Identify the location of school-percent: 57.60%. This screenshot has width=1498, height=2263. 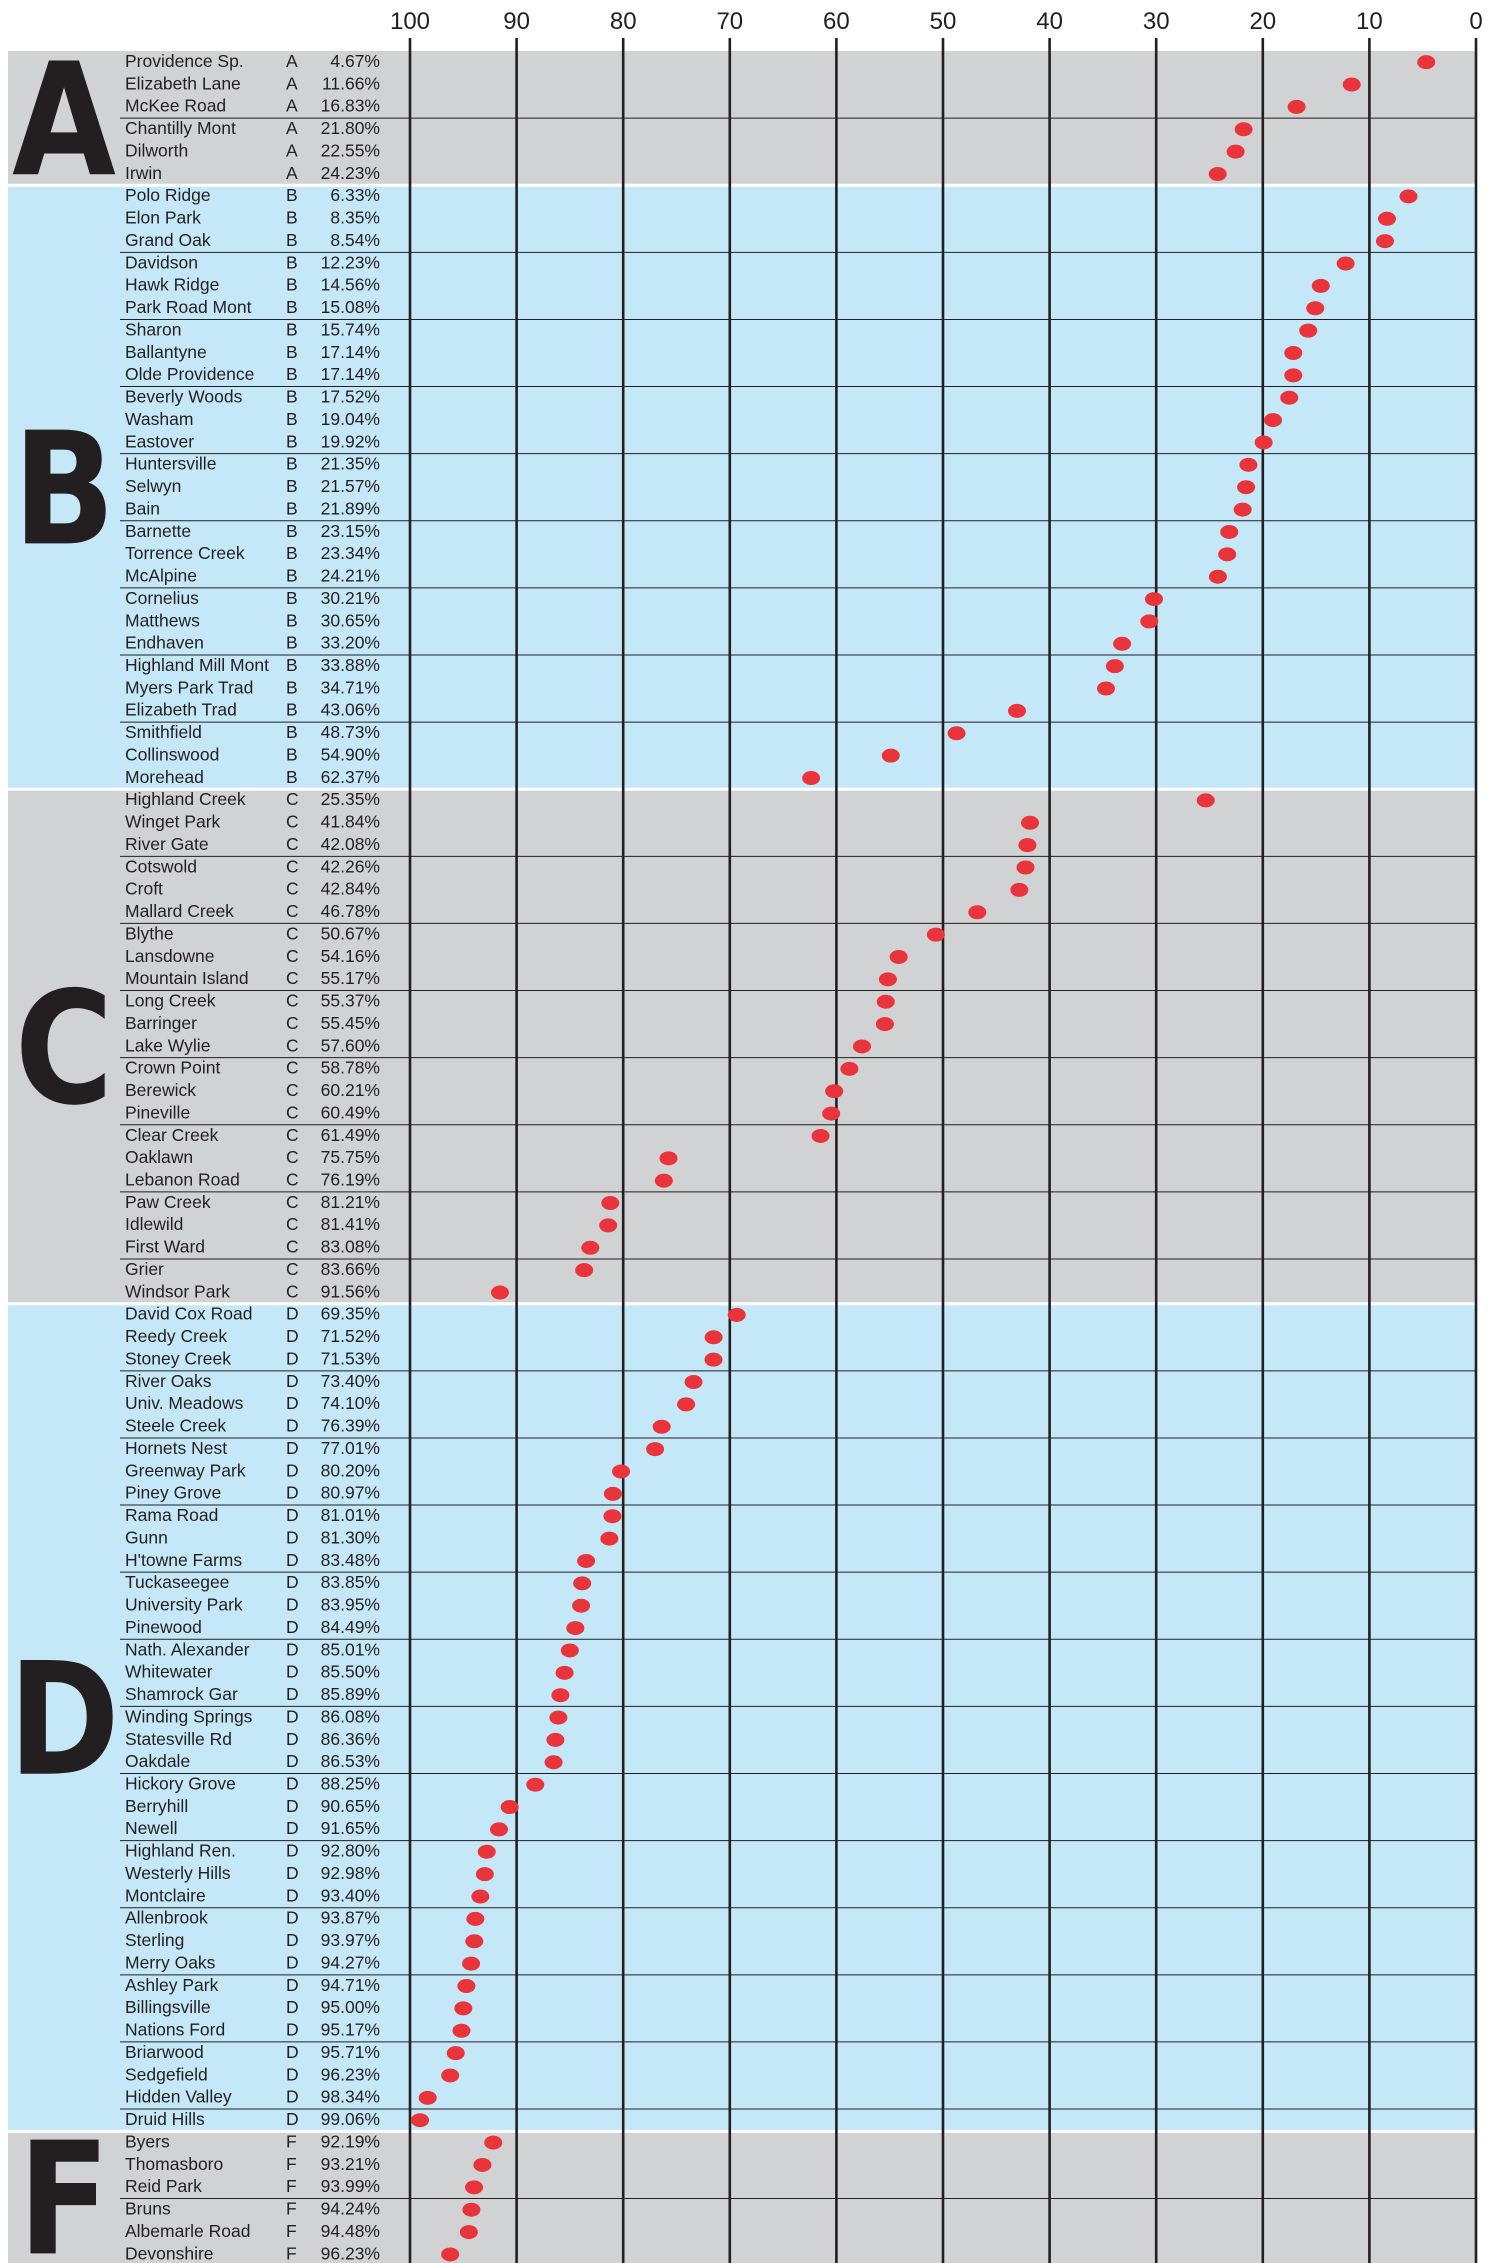
(350, 1045).